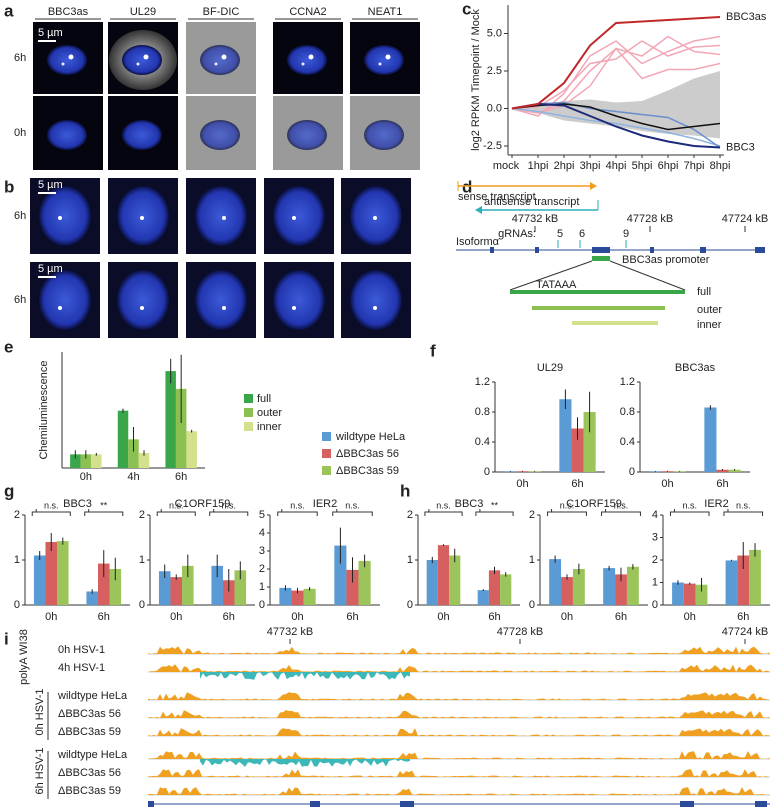  I want to click on column-label: BF-DIC, so click(221, 12).